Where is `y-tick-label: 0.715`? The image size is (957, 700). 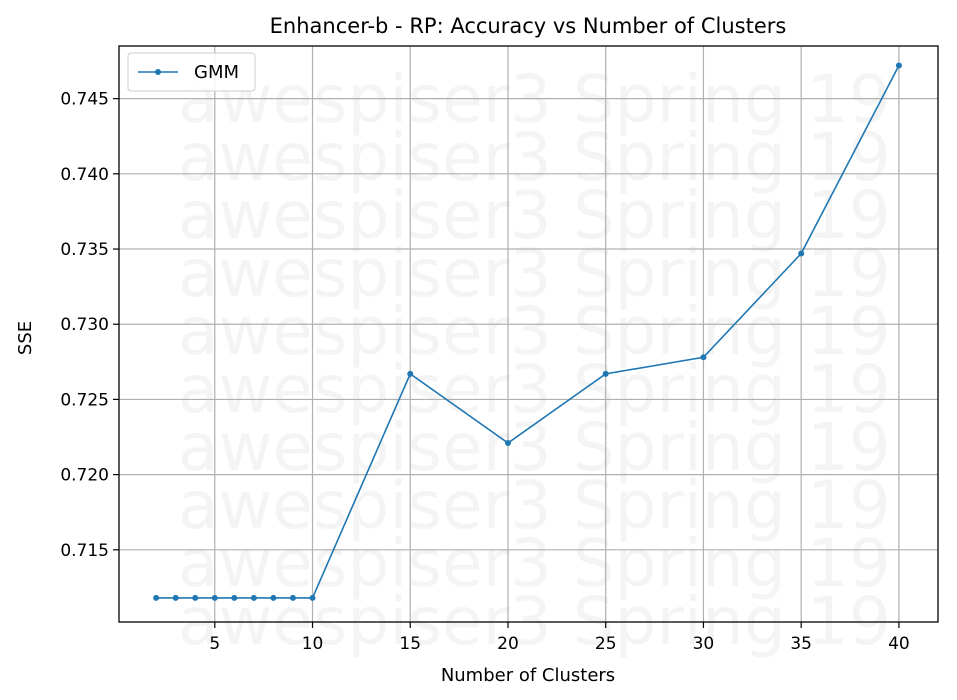 y-tick-label: 0.715 is located at coordinates (84, 551).